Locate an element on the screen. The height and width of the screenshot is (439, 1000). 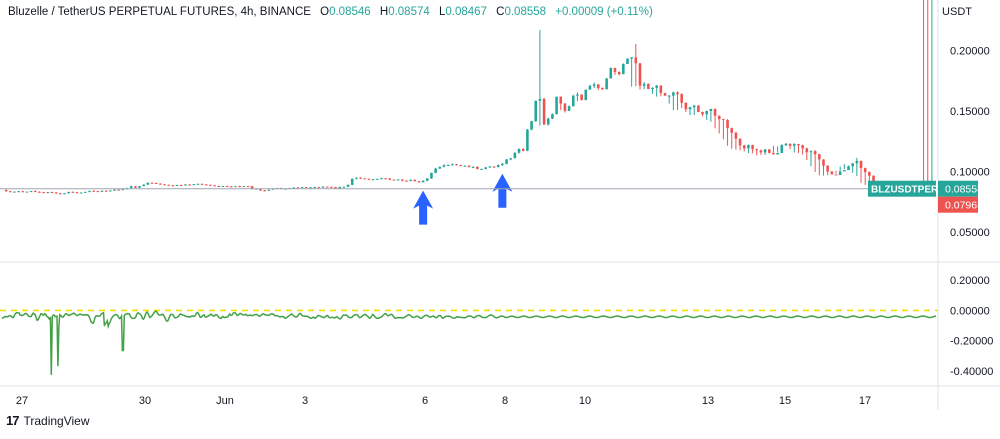
close-label: C is located at coordinates (500, 12).